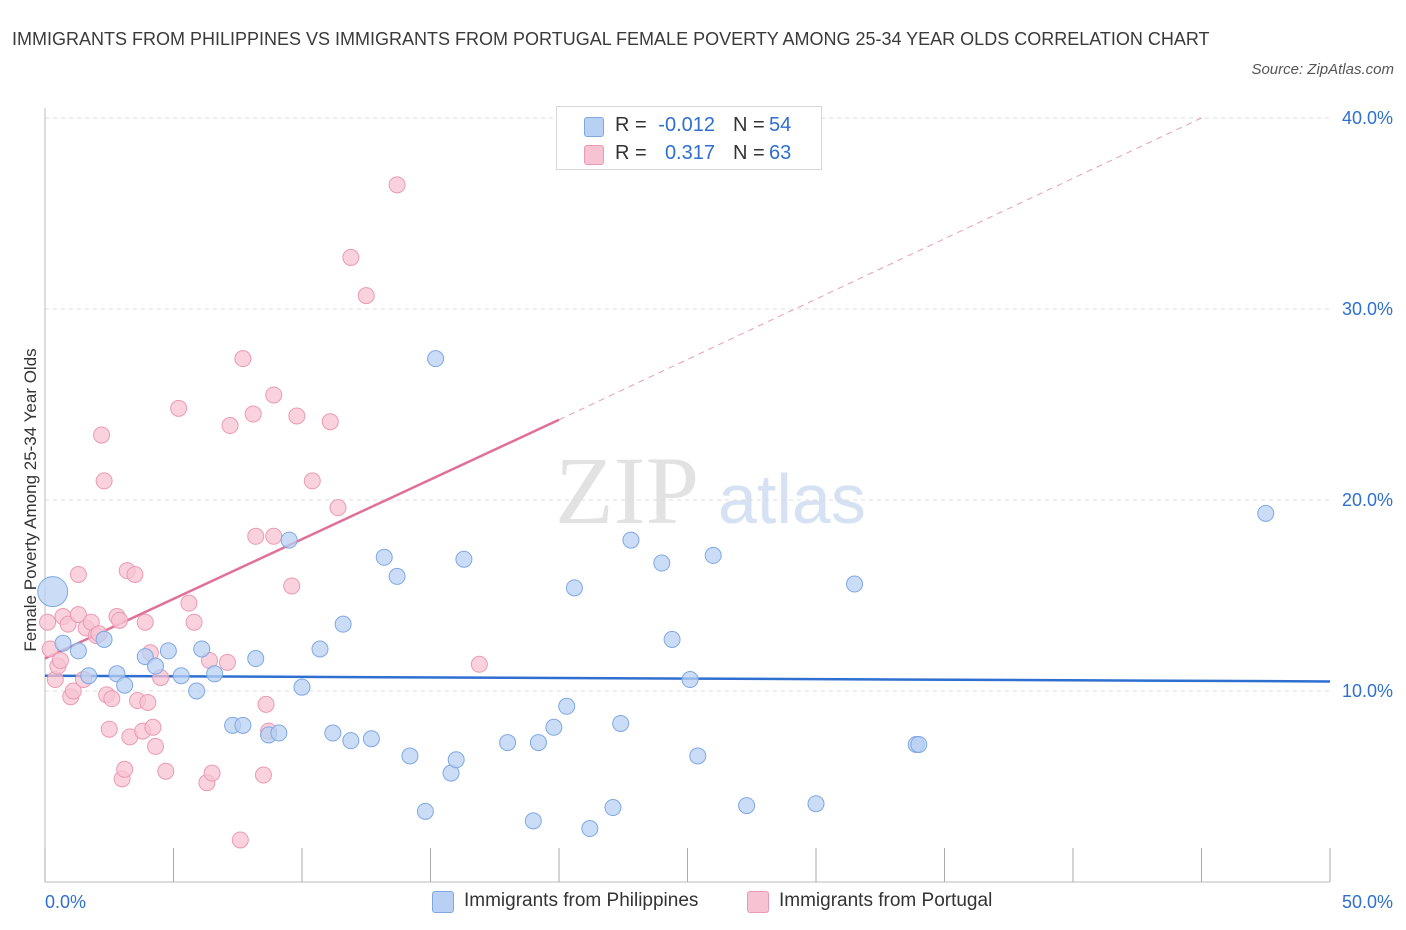 This screenshot has width=1406, height=930. What do you see at coordinates (627, 490) in the screenshot?
I see `watermark-zip: ZIP` at bounding box center [627, 490].